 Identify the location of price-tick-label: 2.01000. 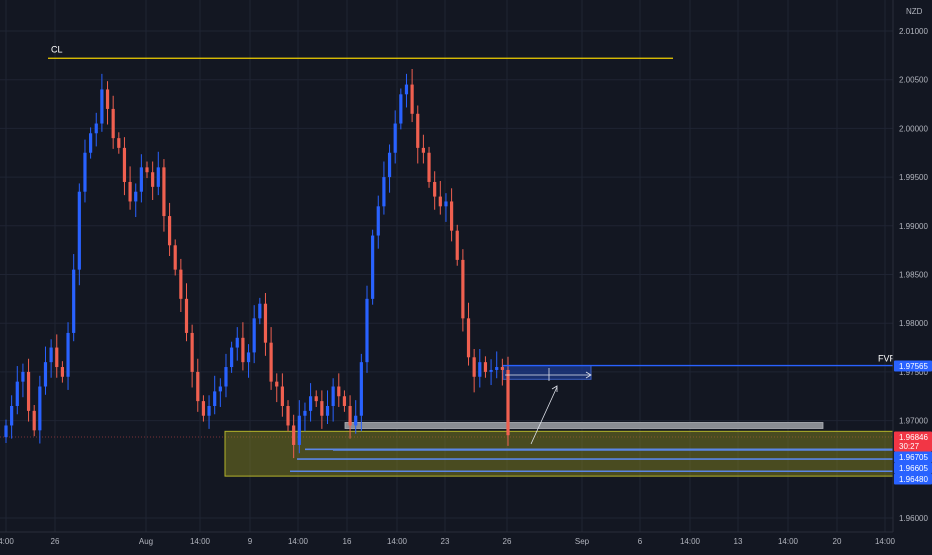
(913, 31).